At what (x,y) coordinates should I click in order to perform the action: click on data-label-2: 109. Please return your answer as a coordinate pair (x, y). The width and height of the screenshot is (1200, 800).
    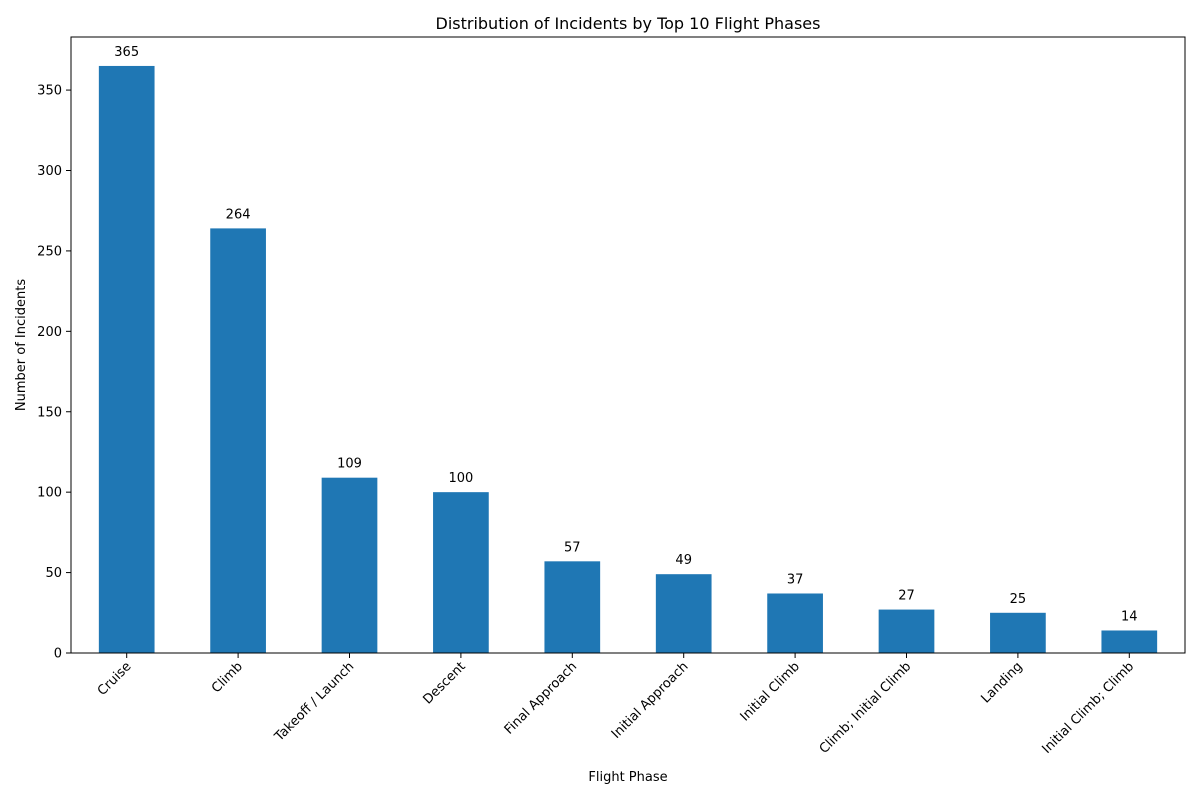
    Looking at the image, I should click on (349, 464).